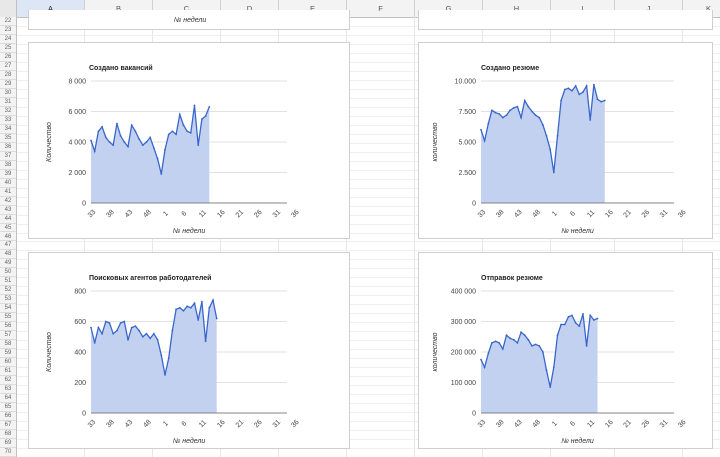 This screenshot has width=720, height=457. What do you see at coordinates (8, 183) in the screenshot?
I see `row-header-40: 40` at bounding box center [8, 183].